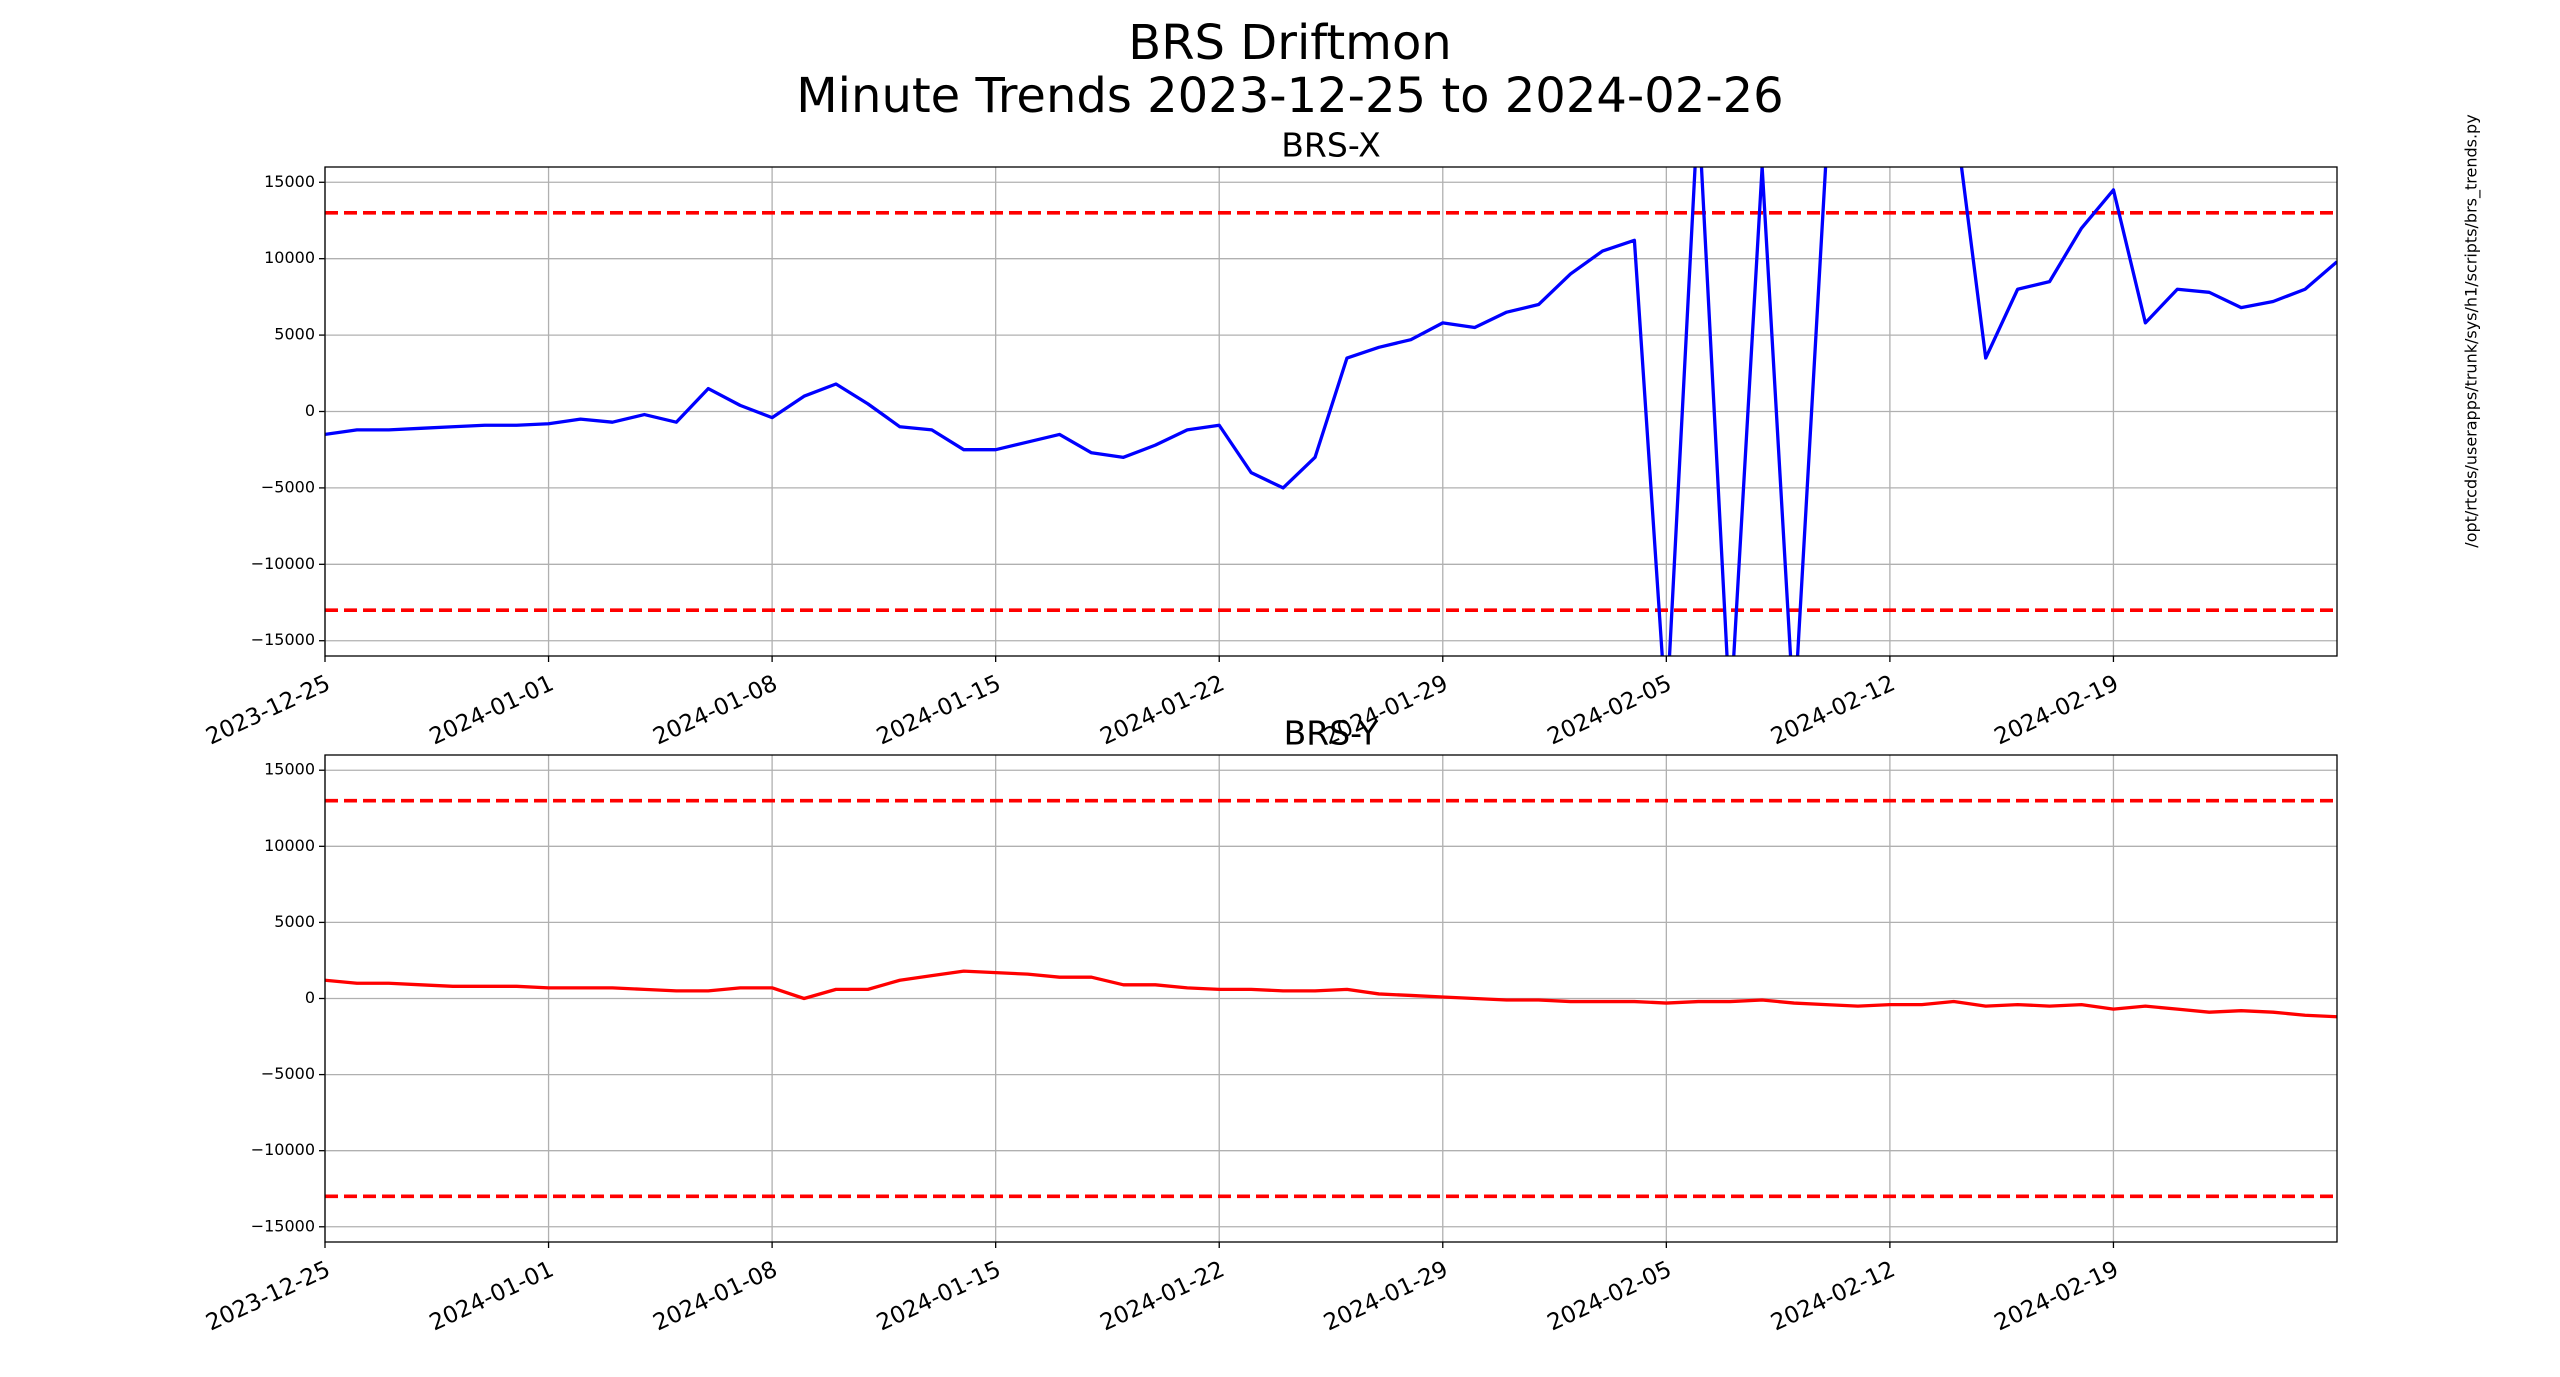 The height and width of the screenshot is (1377, 2560). What do you see at coordinates (1332, 733) in the screenshot?
I see `subplot-title: BRS-Y` at bounding box center [1332, 733].